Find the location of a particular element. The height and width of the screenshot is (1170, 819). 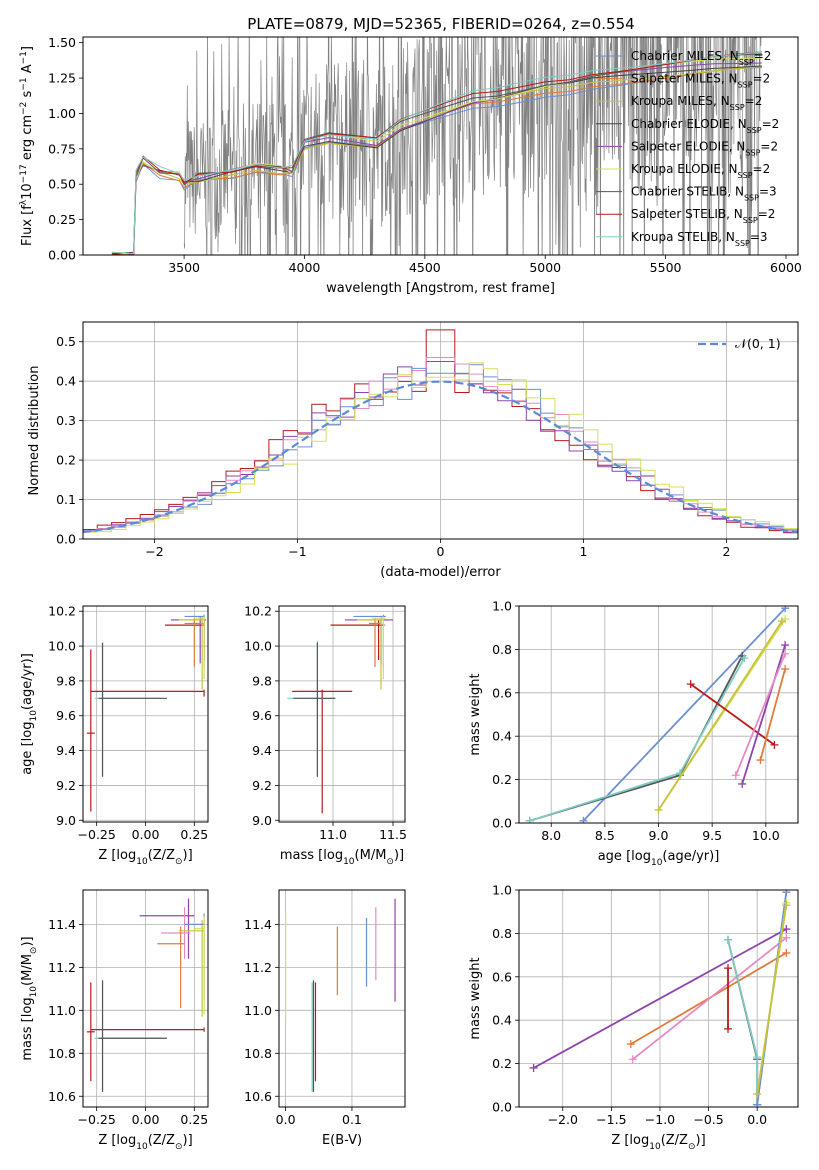

y-tick-label: 9.6 is located at coordinates (262, 715).